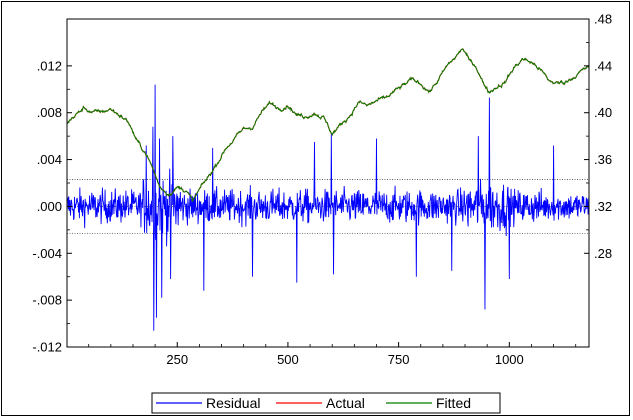 The width and height of the screenshot is (633, 420). Describe the element at coordinates (177, 359) in the screenshot. I see `x-tick-label: 250` at that location.